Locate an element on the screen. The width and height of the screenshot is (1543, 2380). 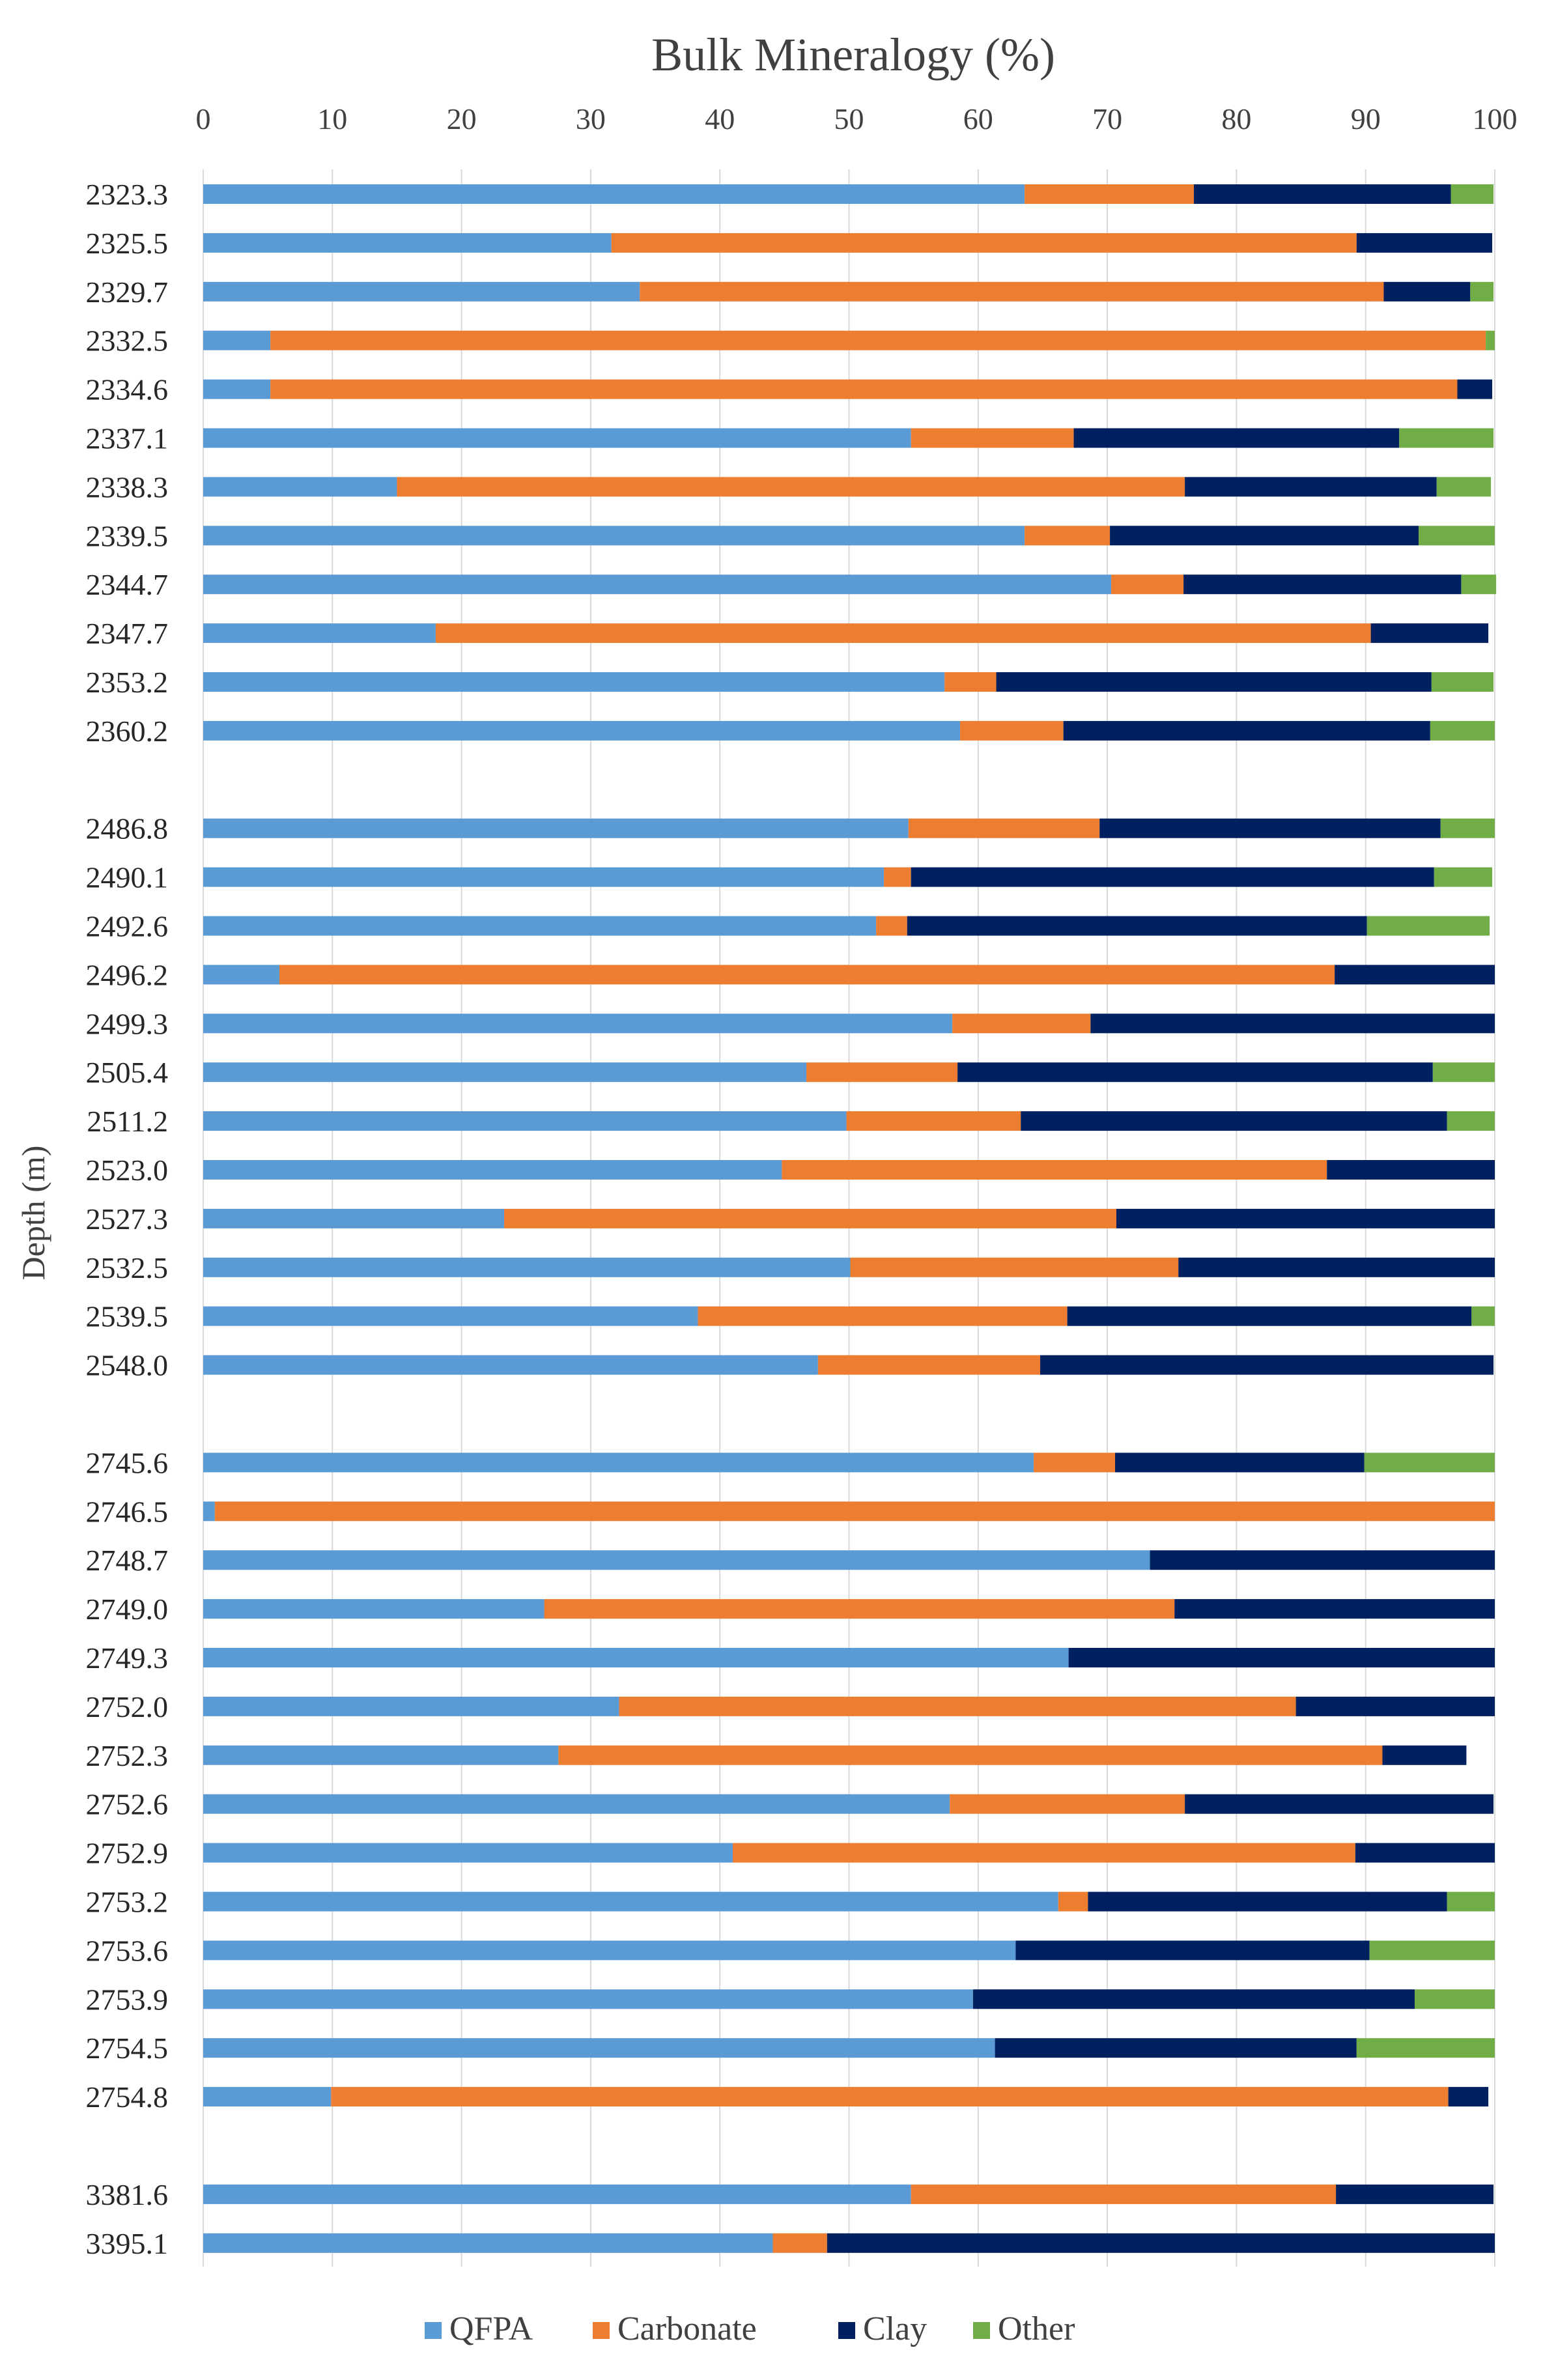
category-label-2752.6: 2752.6 is located at coordinates (127, 1804).